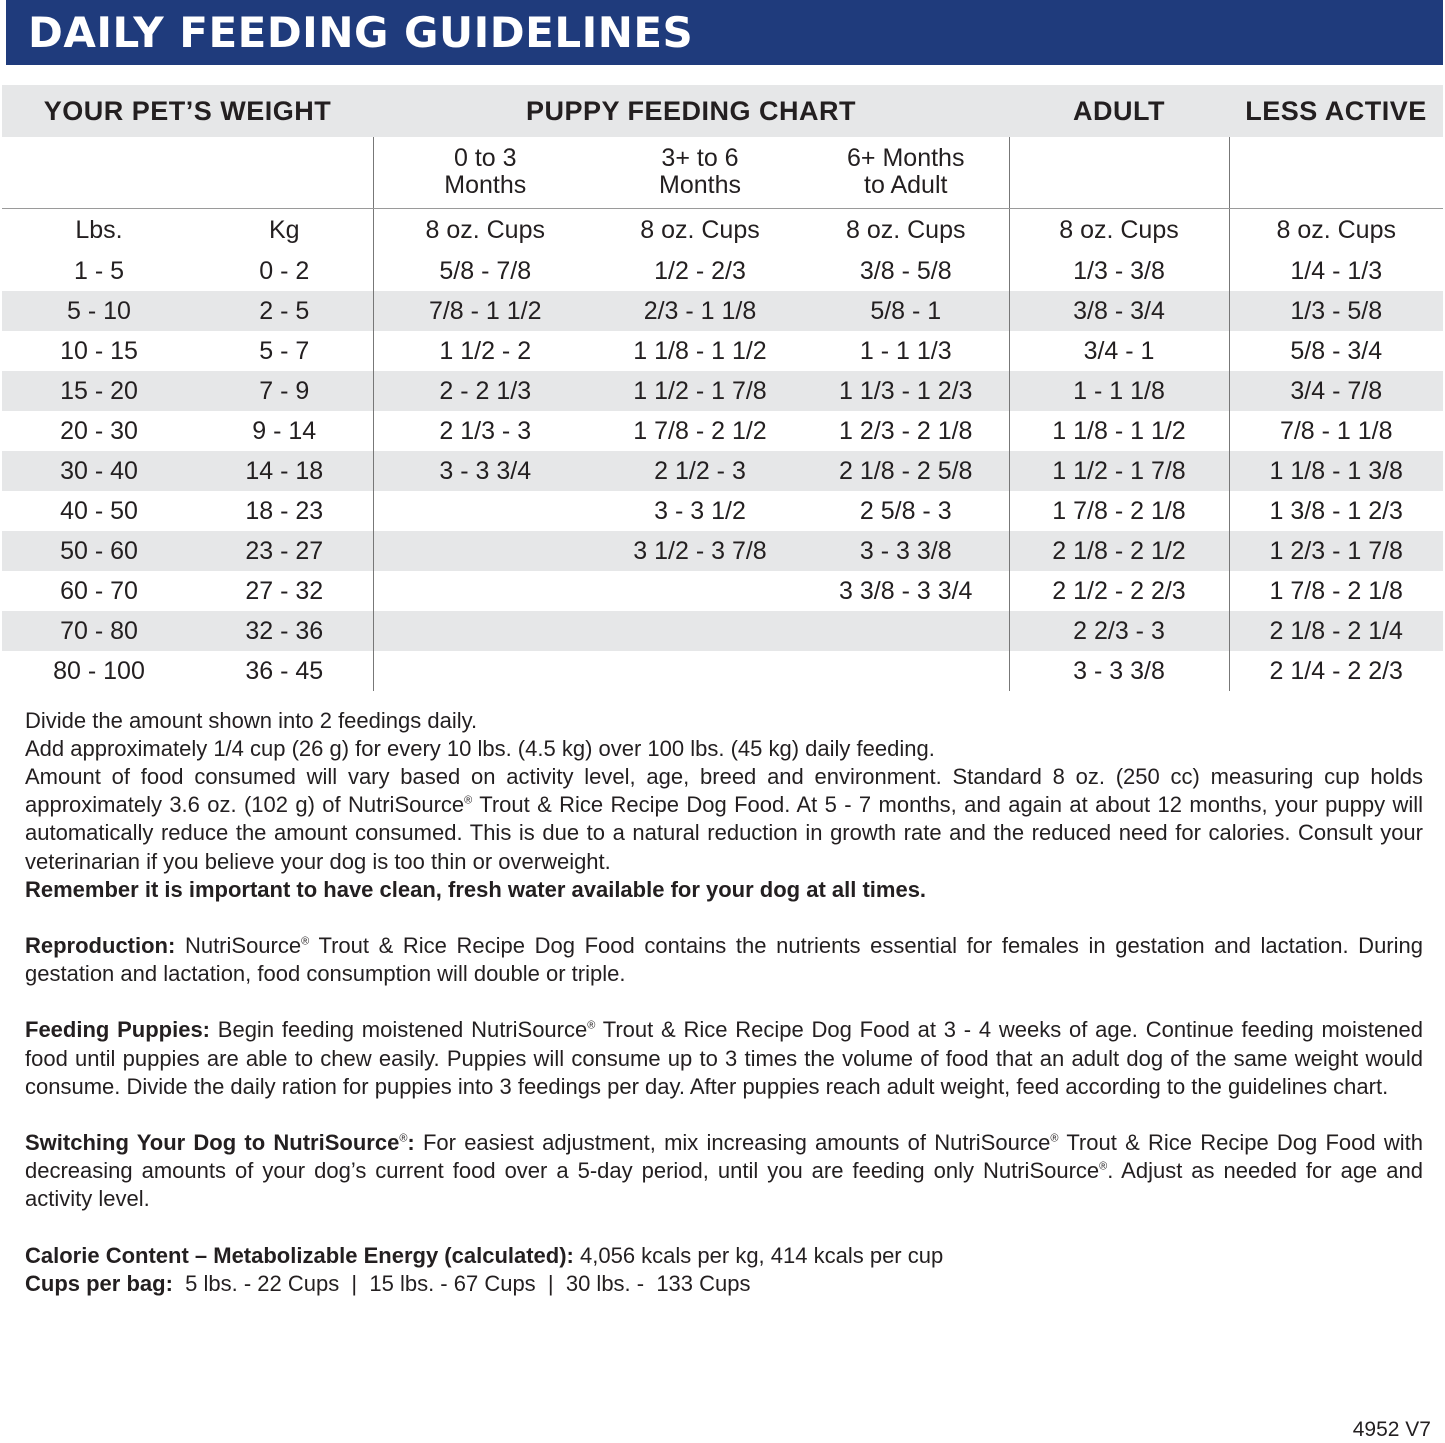 The height and width of the screenshot is (1443, 1445). I want to click on kg-cell: 36 - 45, so click(284, 670).